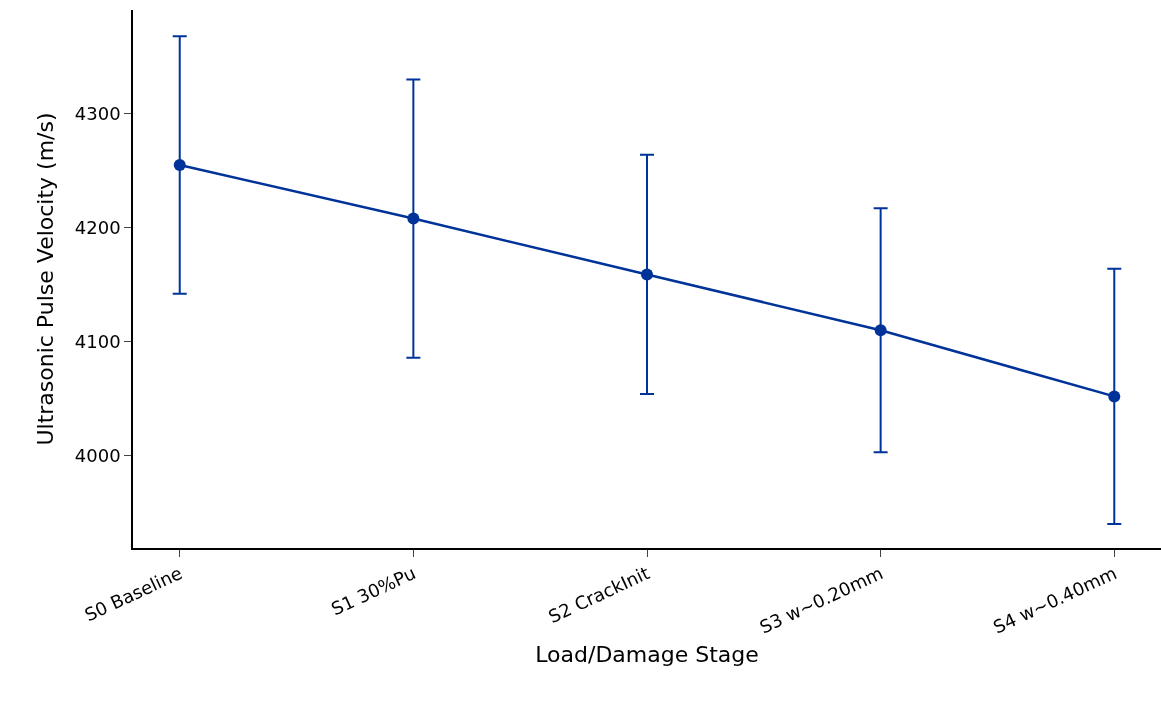 This screenshot has height=704, width=1161. What do you see at coordinates (97, 341) in the screenshot?
I see `y-tick-label: 4100` at bounding box center [97, 341].